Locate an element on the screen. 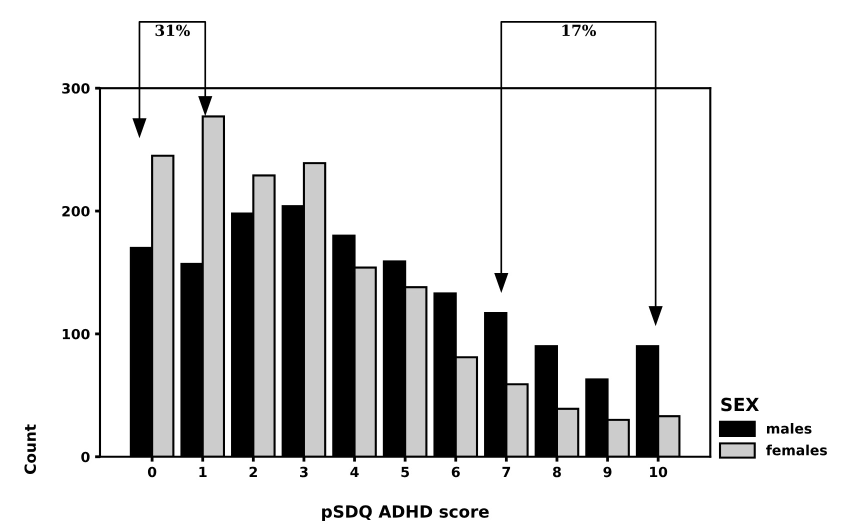  x-tick-label: 4 is located at coordinates (354, 472).